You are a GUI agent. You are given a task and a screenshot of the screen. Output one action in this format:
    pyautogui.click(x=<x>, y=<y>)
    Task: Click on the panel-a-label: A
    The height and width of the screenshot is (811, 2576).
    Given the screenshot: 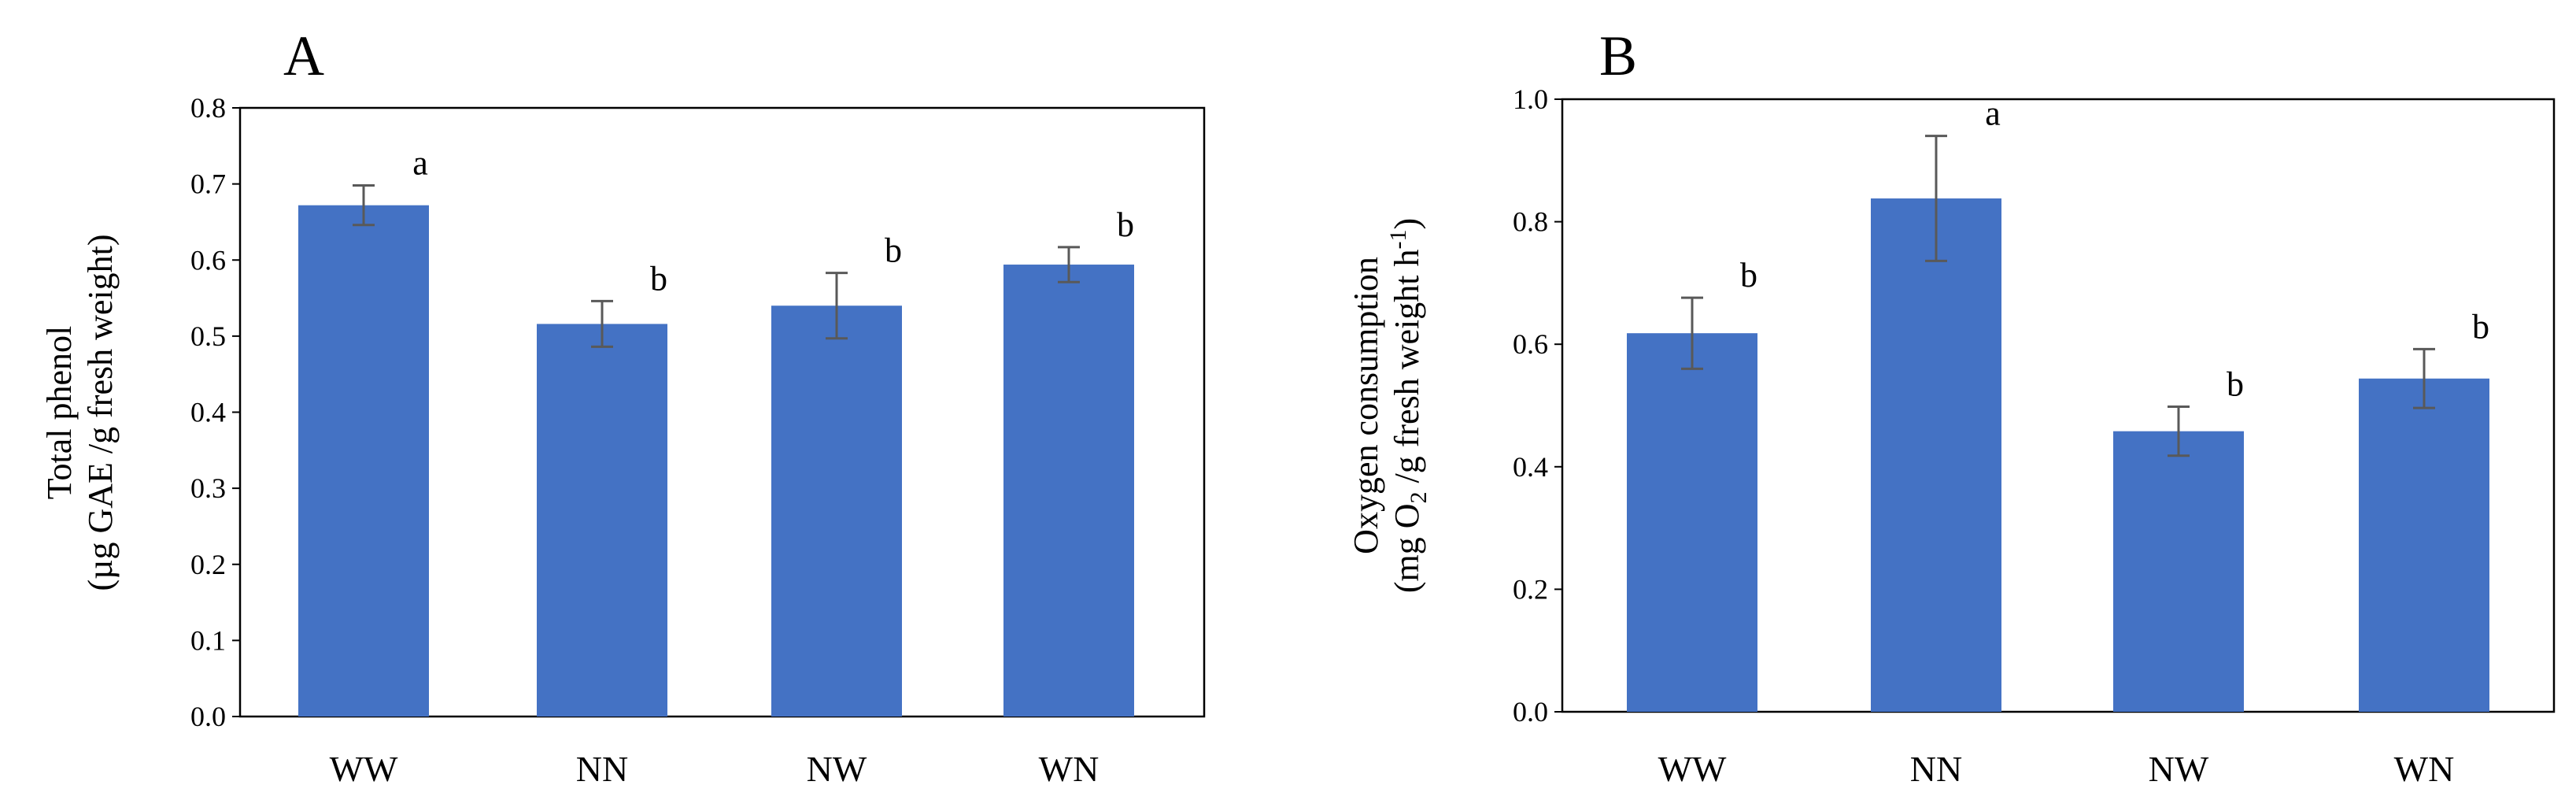 What is the action you would take?
    pyautogui.click(x=303, y=56)
    